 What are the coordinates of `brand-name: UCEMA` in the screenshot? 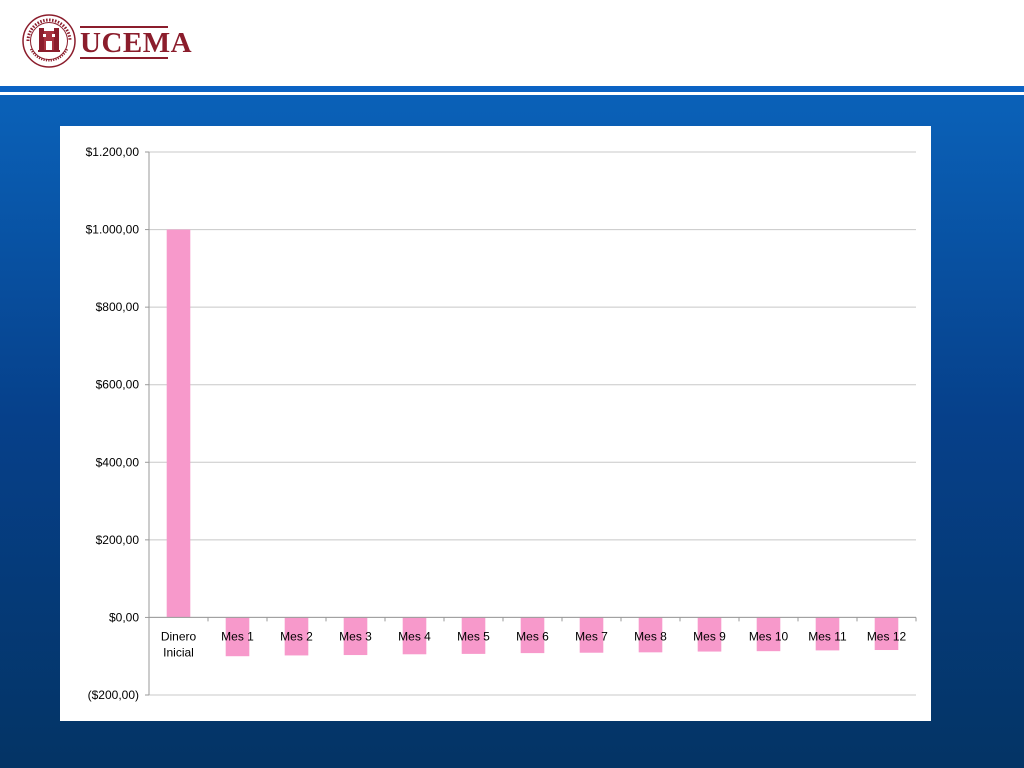 It's located at (136, 43).